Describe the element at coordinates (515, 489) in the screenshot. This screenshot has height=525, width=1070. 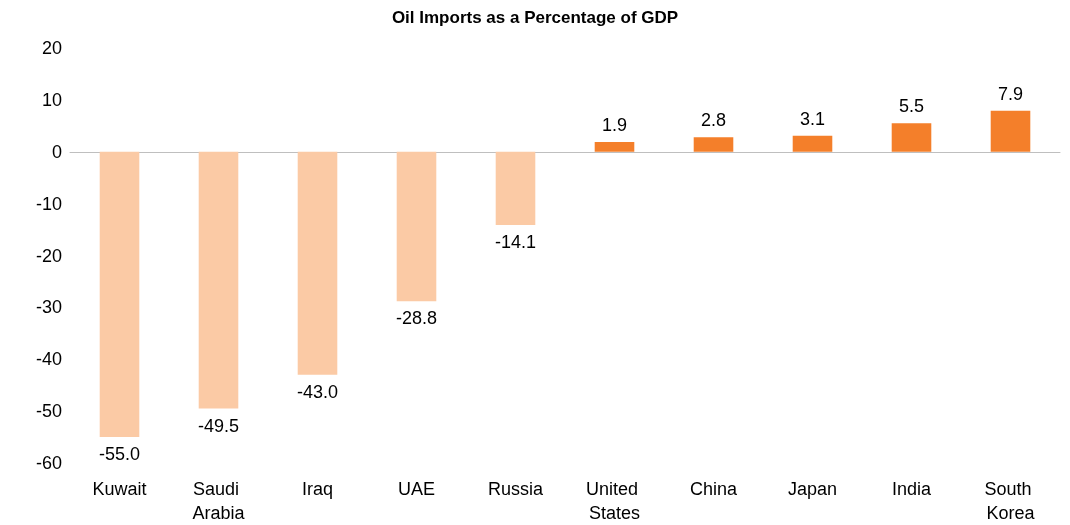
I see `x-tick-label: Russia` at that location.